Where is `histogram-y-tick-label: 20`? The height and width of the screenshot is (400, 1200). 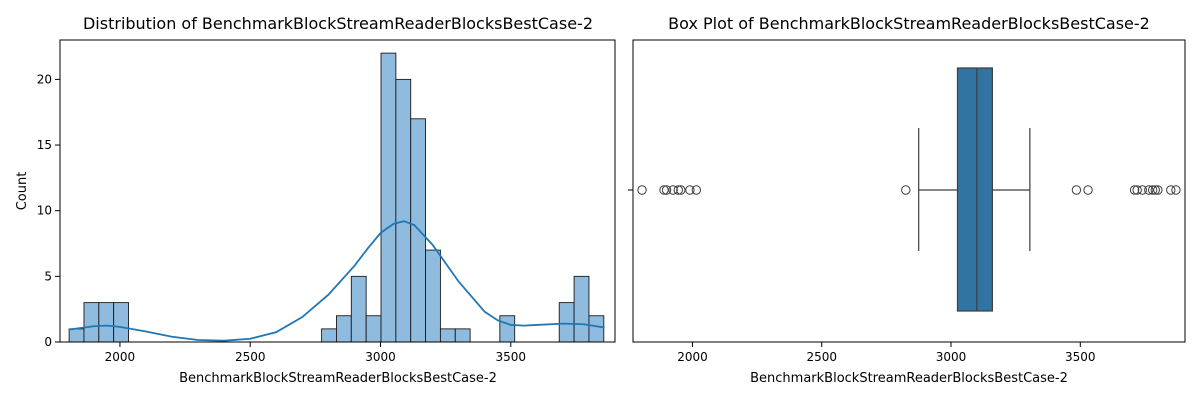
histogram-y-tick-label: 20 is located at coordinates (44, 79).